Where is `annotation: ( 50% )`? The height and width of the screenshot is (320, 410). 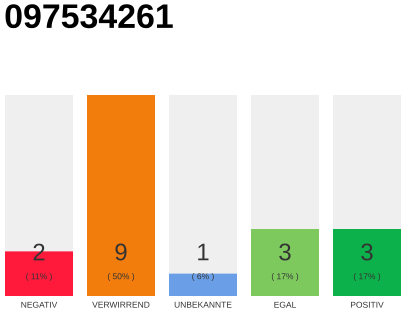 annotation: ( 50% ) is located at coordinates (121, 277).